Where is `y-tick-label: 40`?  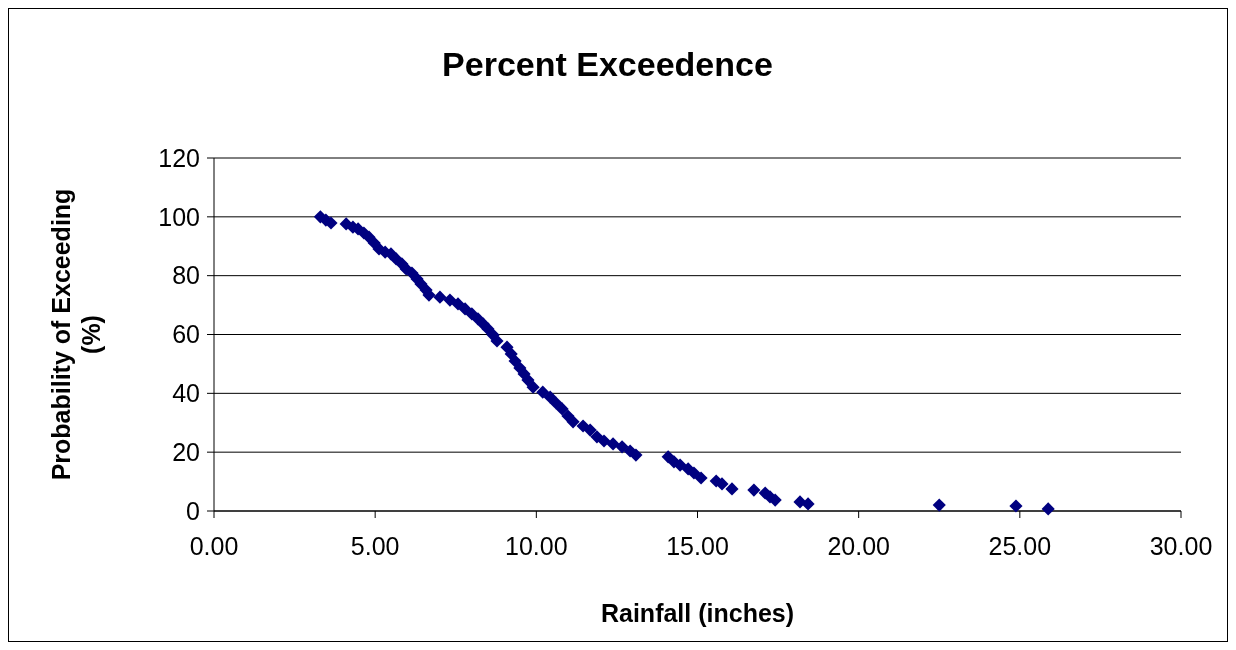
y-tick-label: 40 is located at coordinates (186, 393).